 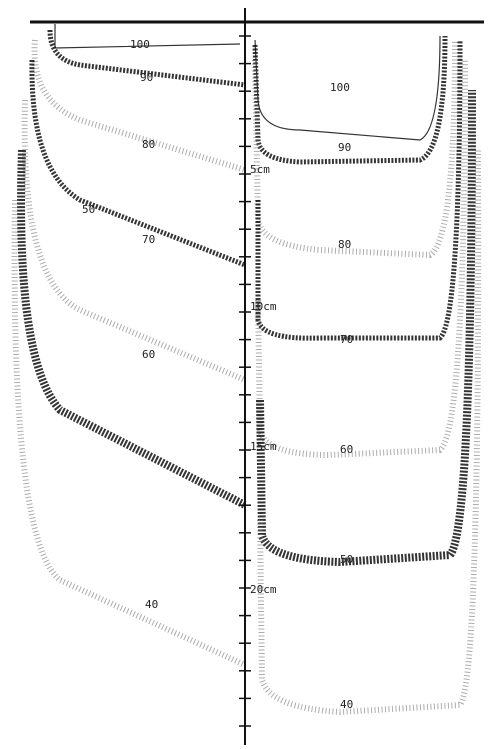 I want to click on depth-label: 5cm, so click(x=260, y=169).